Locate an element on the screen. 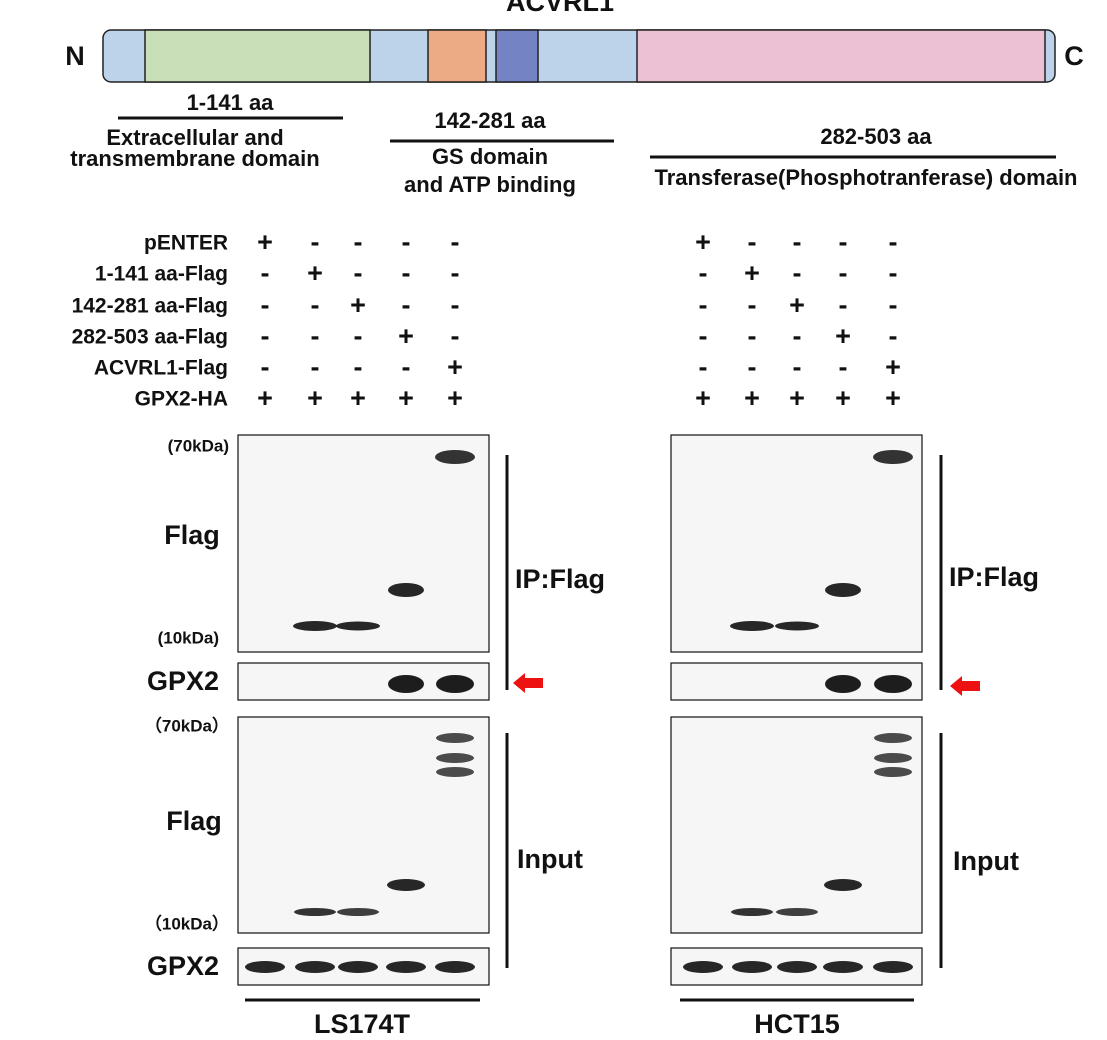 This screenshot has height=1040, width=1107. treatment-label: 1-141 aa-Flag is located at coordinates (161, 274).